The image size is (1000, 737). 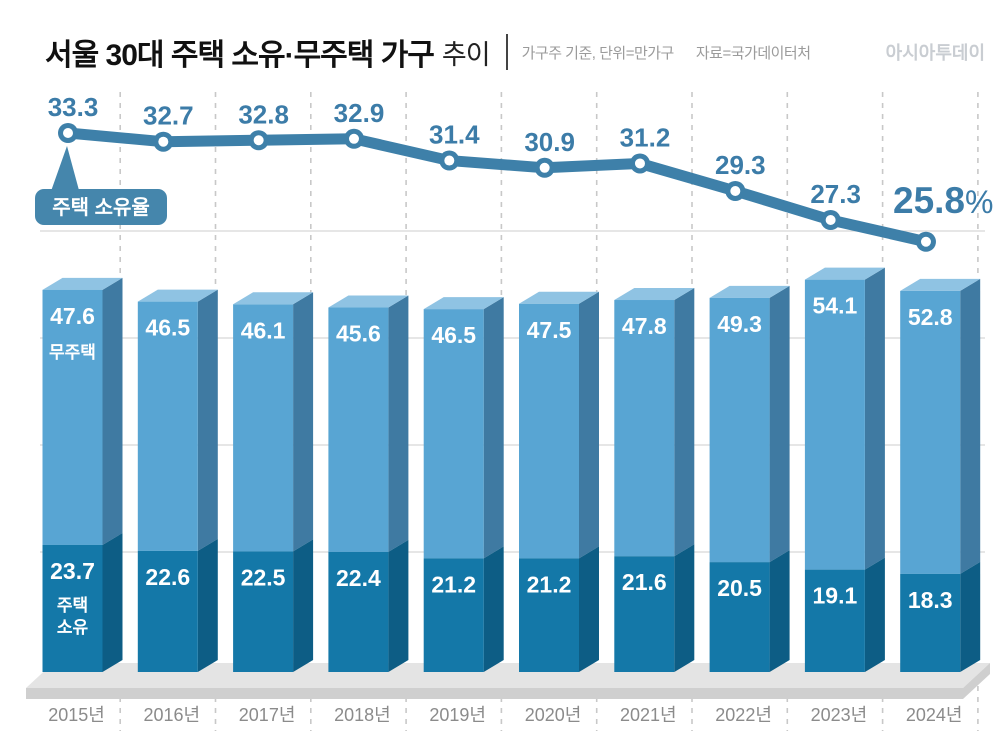 I want to click on callout-bubble, so click(x=101, y=207).